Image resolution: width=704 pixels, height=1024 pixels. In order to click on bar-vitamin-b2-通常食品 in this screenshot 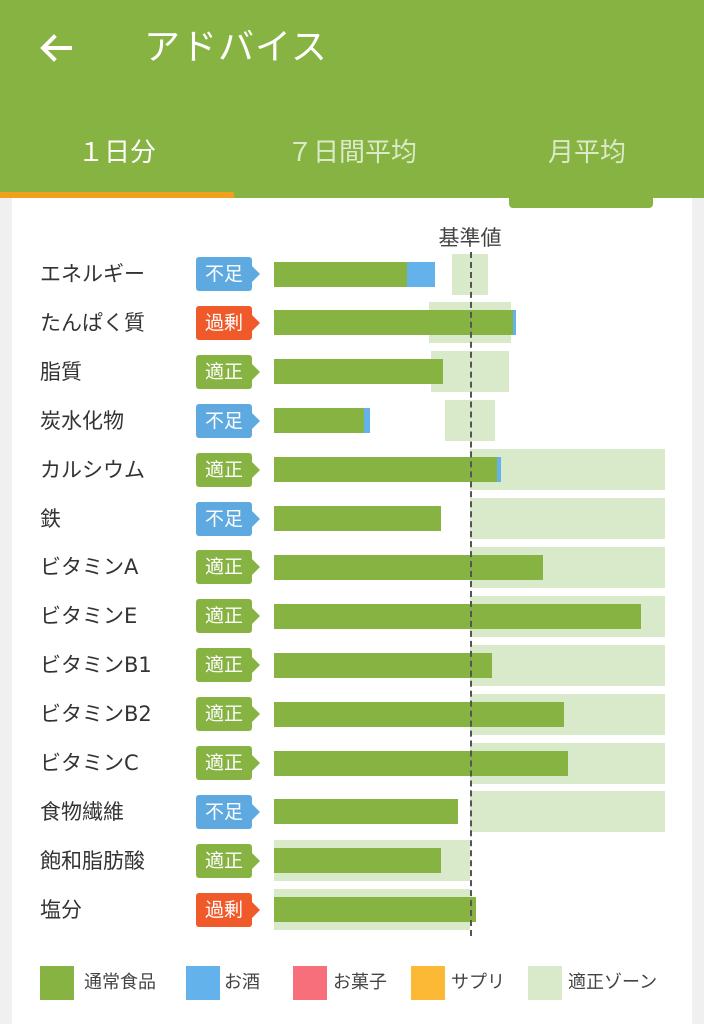, I will do `click(419, 714)`.